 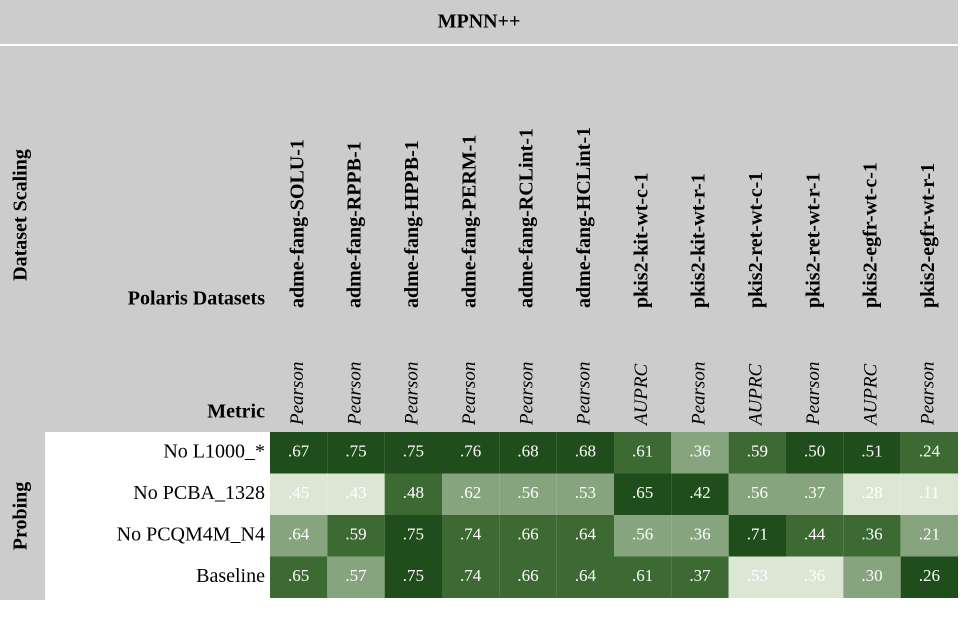 I want to click on cell-value: .59, so click(x=757, y=451).